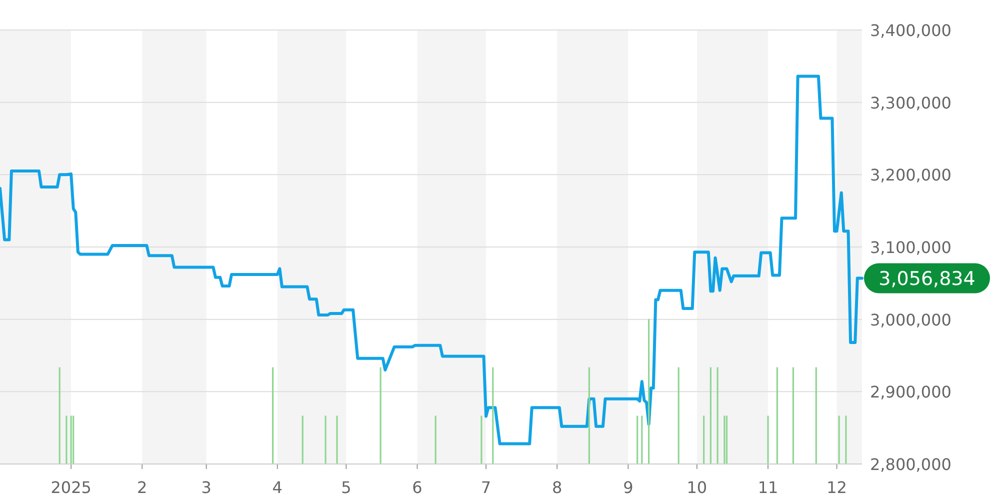 This screenshot has width=1000, height=500. What do you see at coordinates (142, 487) in the screenshot?
I see `x-tick-label: 2` at bounding box center [142, 487].